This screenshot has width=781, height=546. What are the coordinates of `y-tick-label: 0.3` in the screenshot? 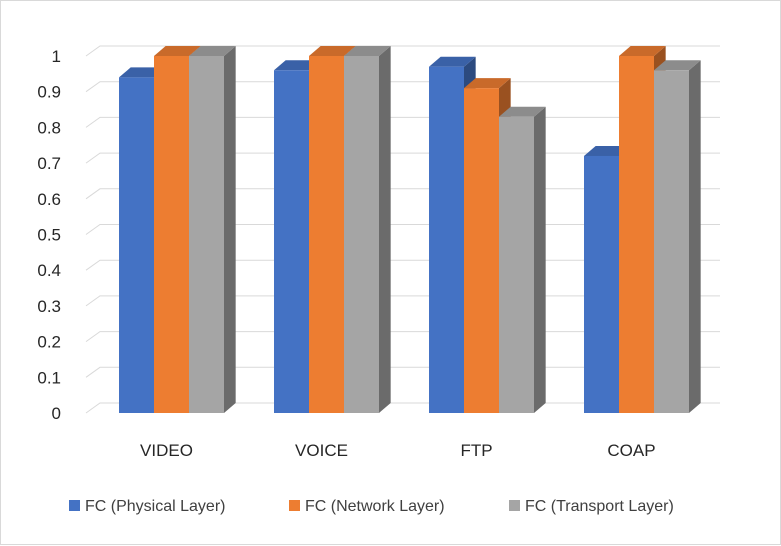 It's located at (49, 306).